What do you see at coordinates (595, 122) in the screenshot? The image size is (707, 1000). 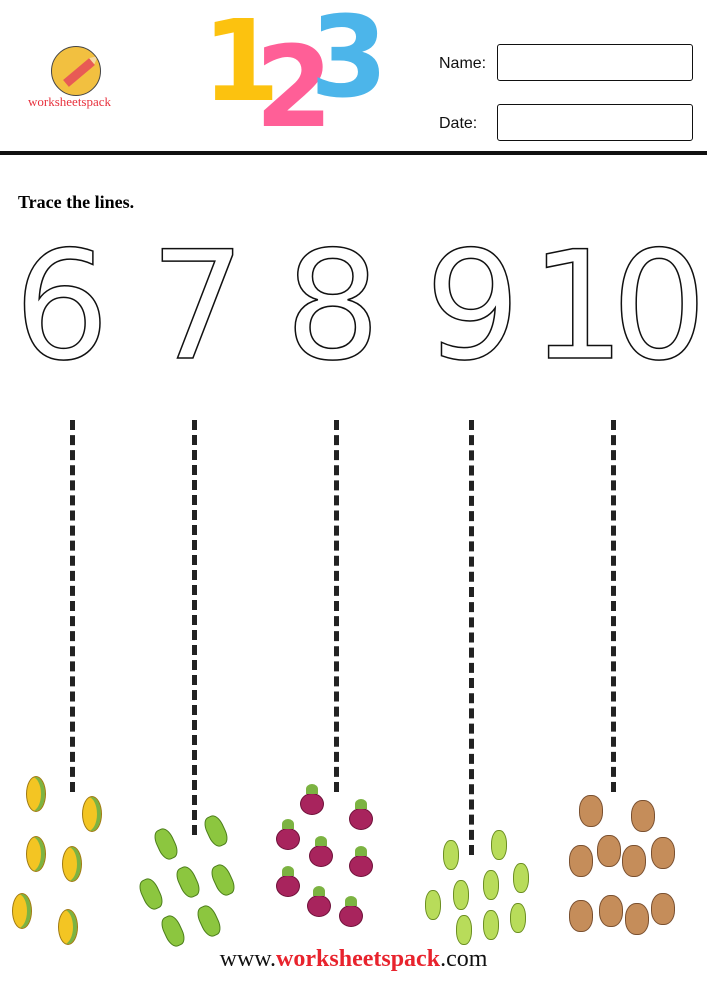 I see `date-field` at bounding box center [595, 122].